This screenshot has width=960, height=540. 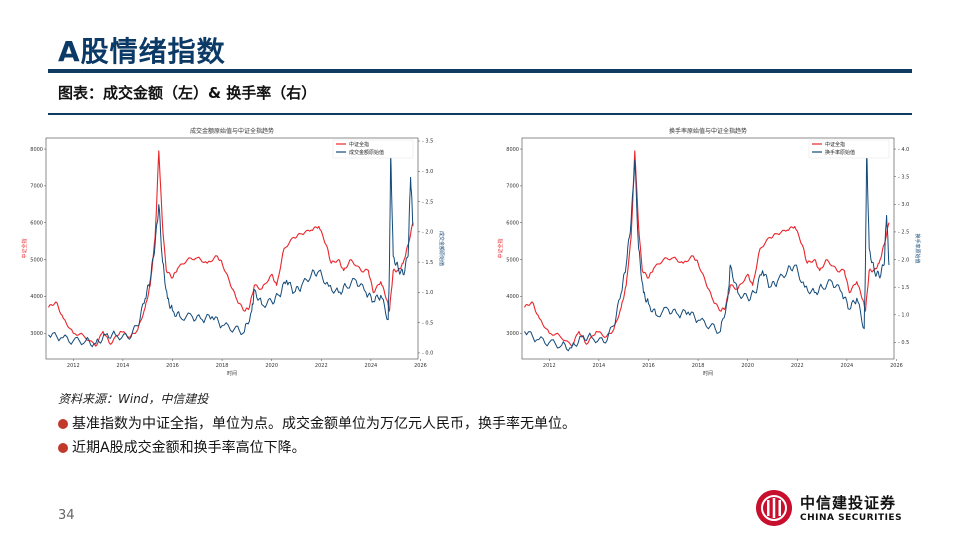 What do you see at coordinates (366, 152) in the screenshot?
I see `legend-label: 成交金额原始值` at bounding box center [366, 152].